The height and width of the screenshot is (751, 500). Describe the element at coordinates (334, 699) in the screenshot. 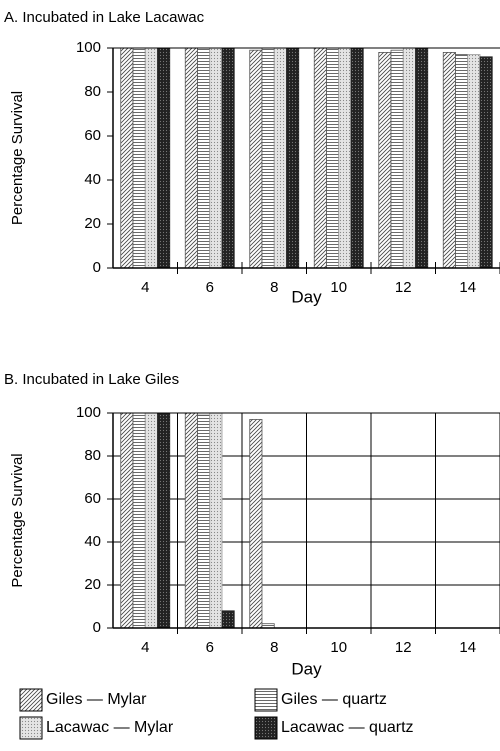

I see `legend-label: Giles — quartz` at that location.